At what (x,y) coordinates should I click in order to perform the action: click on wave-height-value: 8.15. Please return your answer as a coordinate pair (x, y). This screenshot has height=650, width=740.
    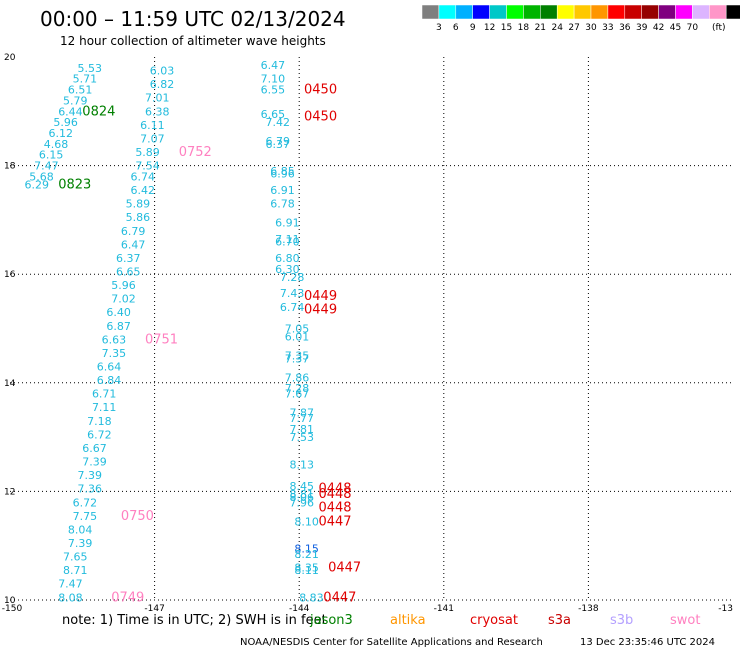
    Looking at the image, I should click on (306, 548).